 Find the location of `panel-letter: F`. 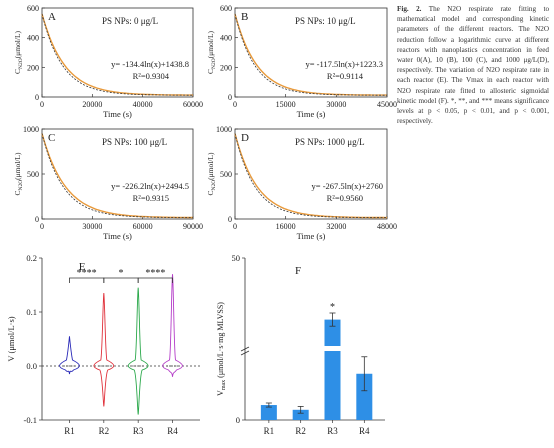

panel-letter: F is located at coordinates (298, 271).